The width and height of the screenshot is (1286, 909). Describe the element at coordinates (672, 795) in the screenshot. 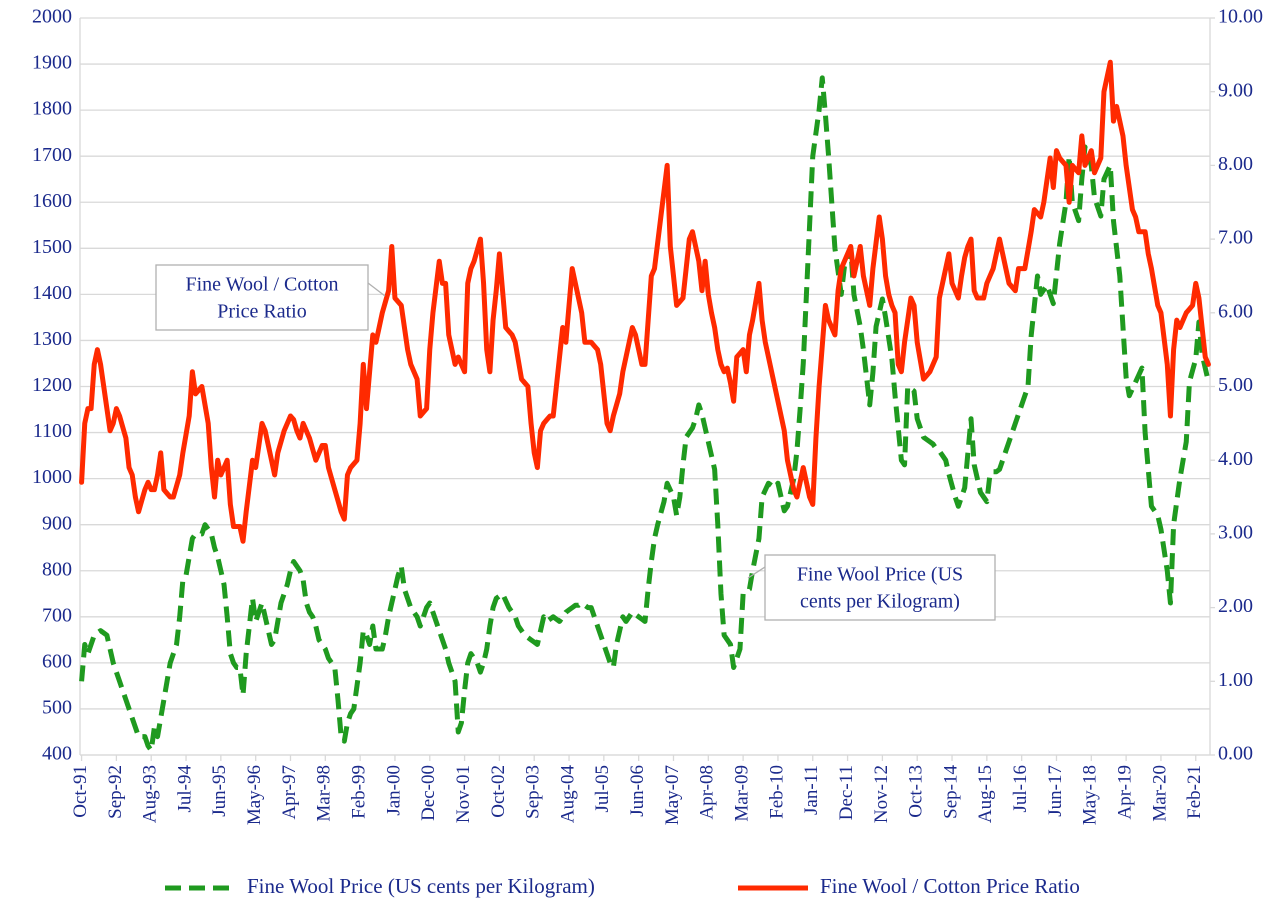

I see `x-tick-label: May-07` at that location.